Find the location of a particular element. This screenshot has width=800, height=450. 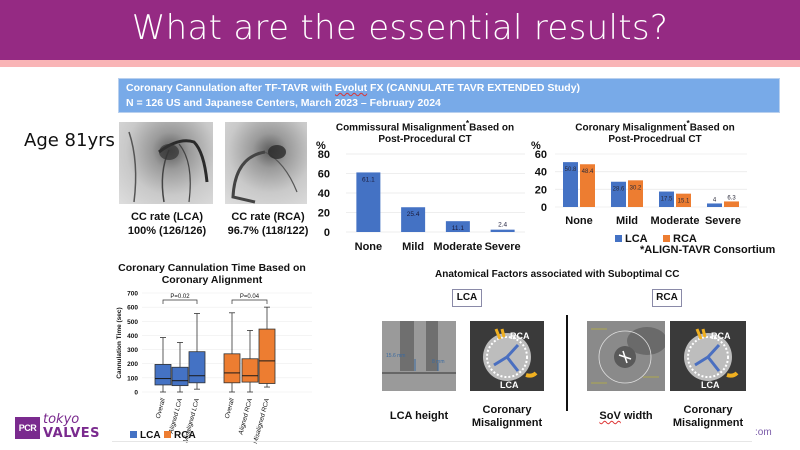

box-aligned-lca is located at coordinates (180, 376).